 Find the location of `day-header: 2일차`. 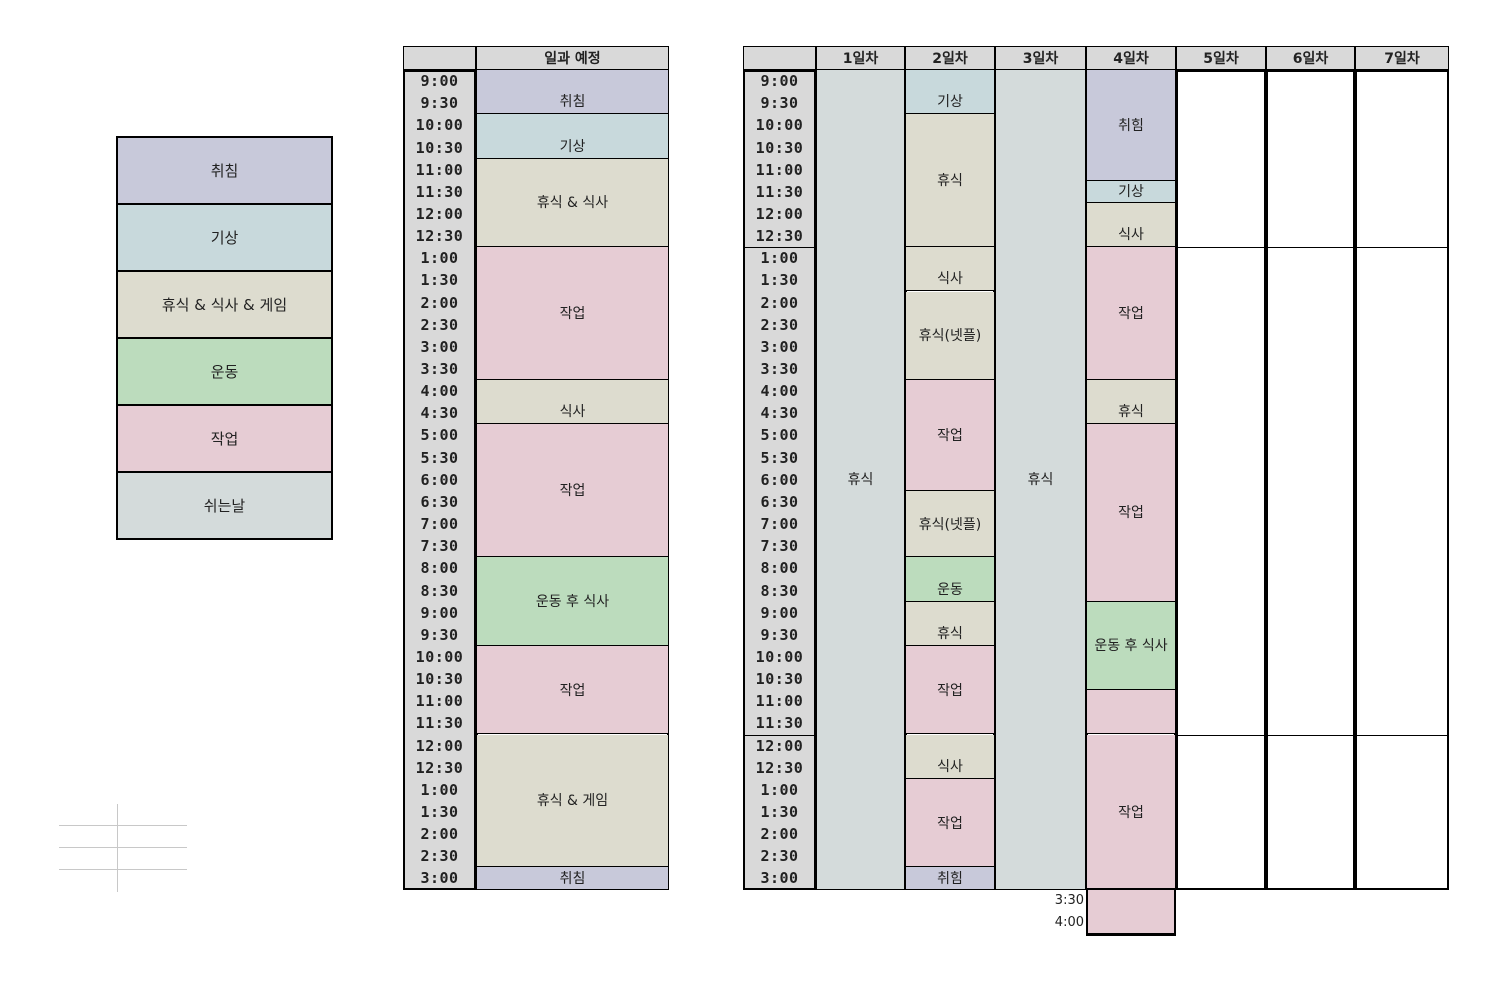

day-header: 2일차 is located at coordinates (950, 58).